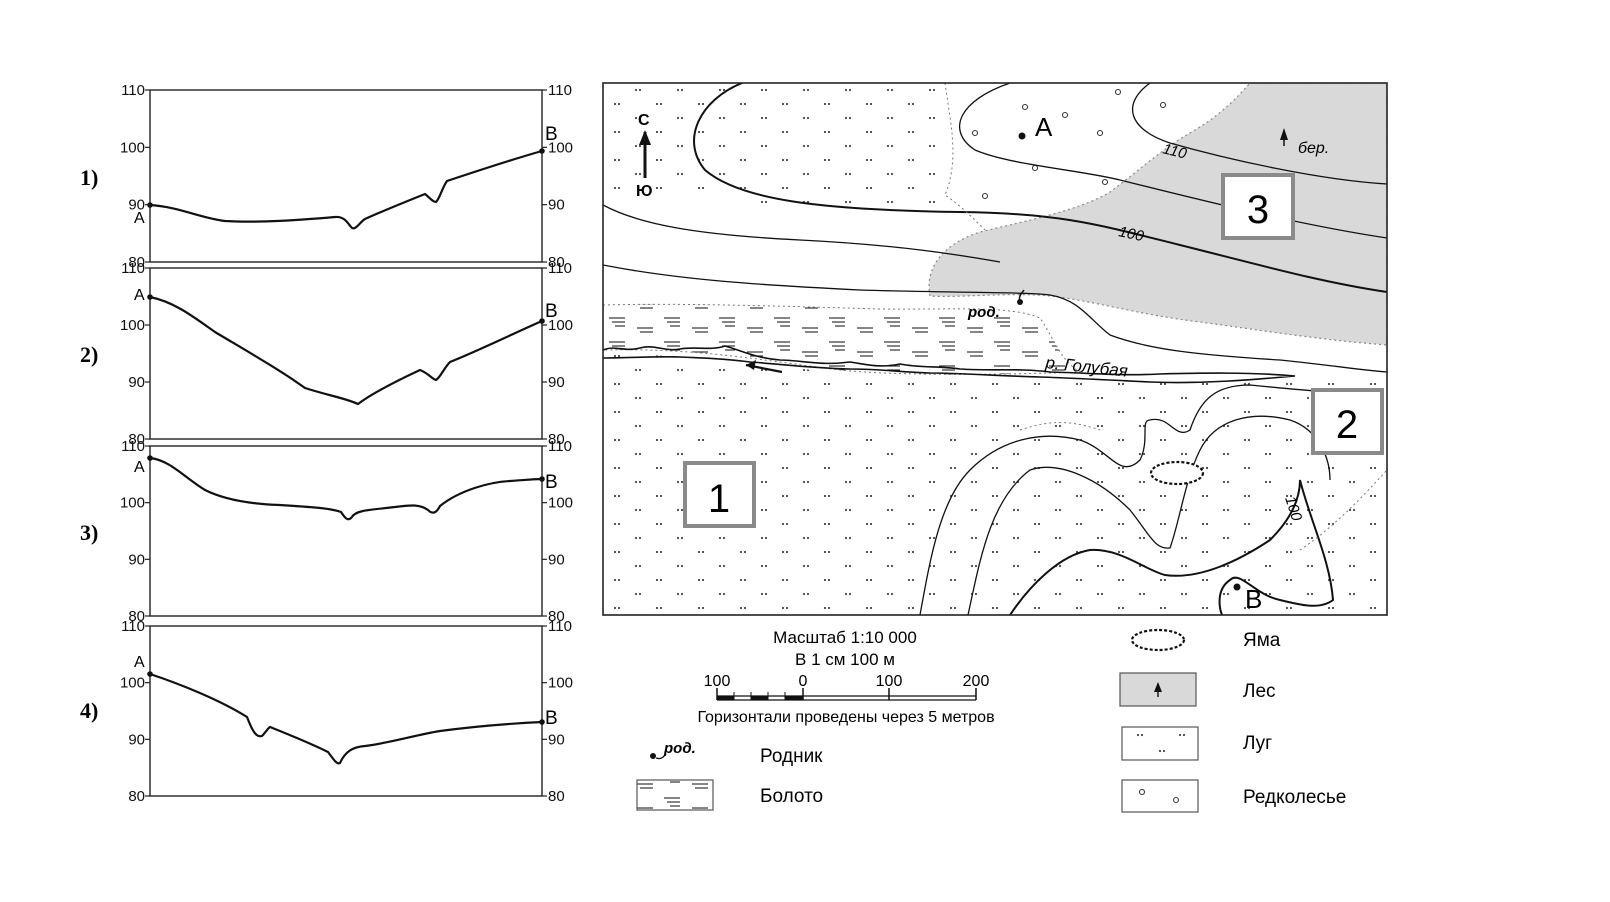 The image size is (1610, 902). Describe the element at coordinates (1175, 151) in the screenshot. I see `contour-label-110: 110` at that location.